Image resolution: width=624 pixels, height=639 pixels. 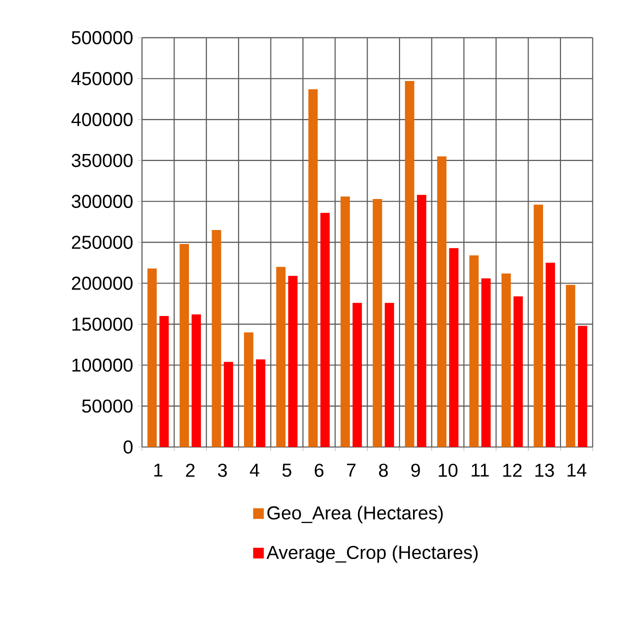 What do you see at coordinates (102, 365) in the screenshot?
I see `y-tick-label: 100000` at bounding box center [102, 365].